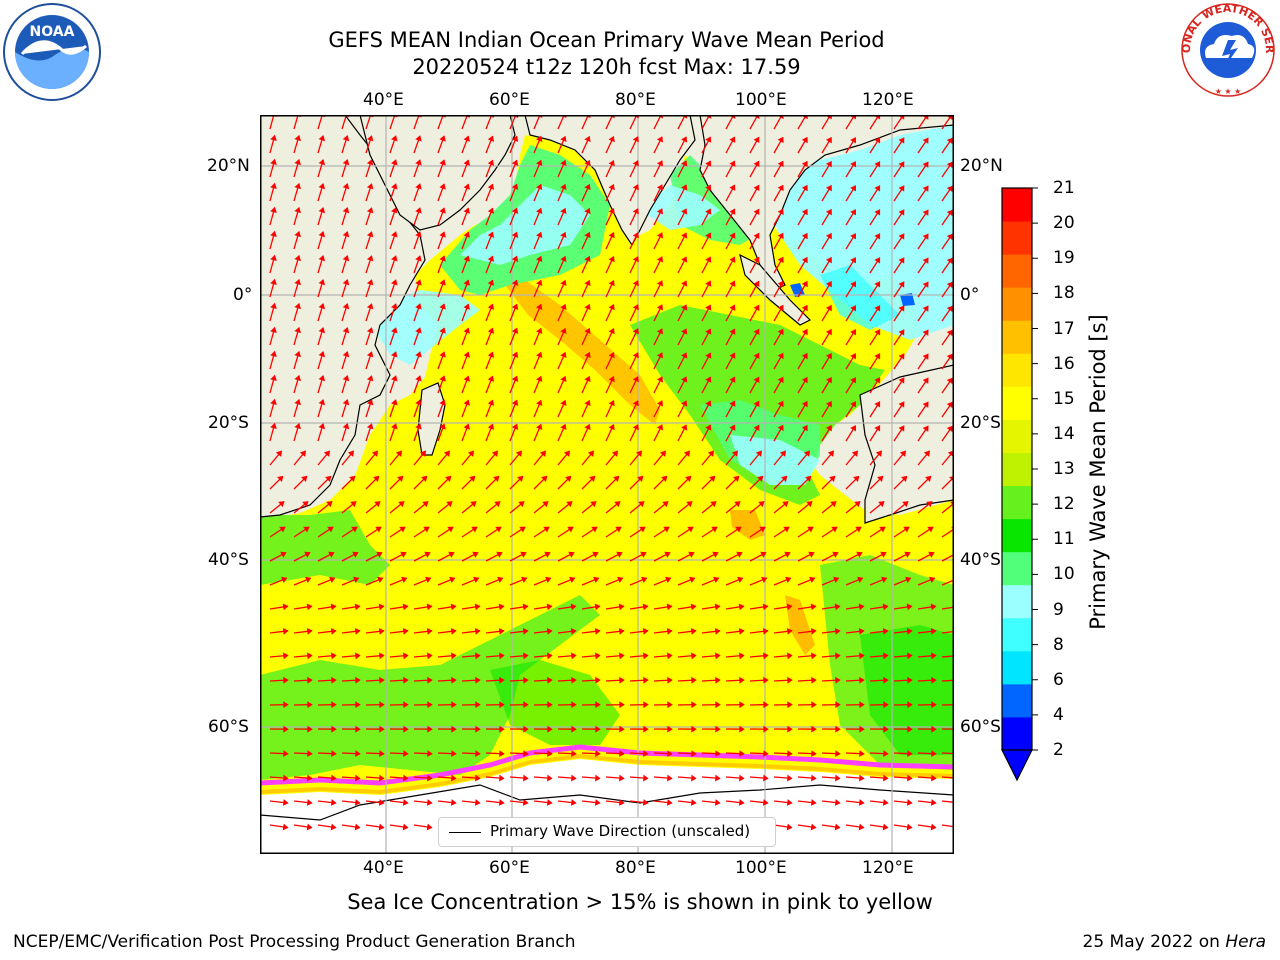  Describe the element at coordinates (607, 765) in the screenshot. I see `sea-ice-edge` at that location.